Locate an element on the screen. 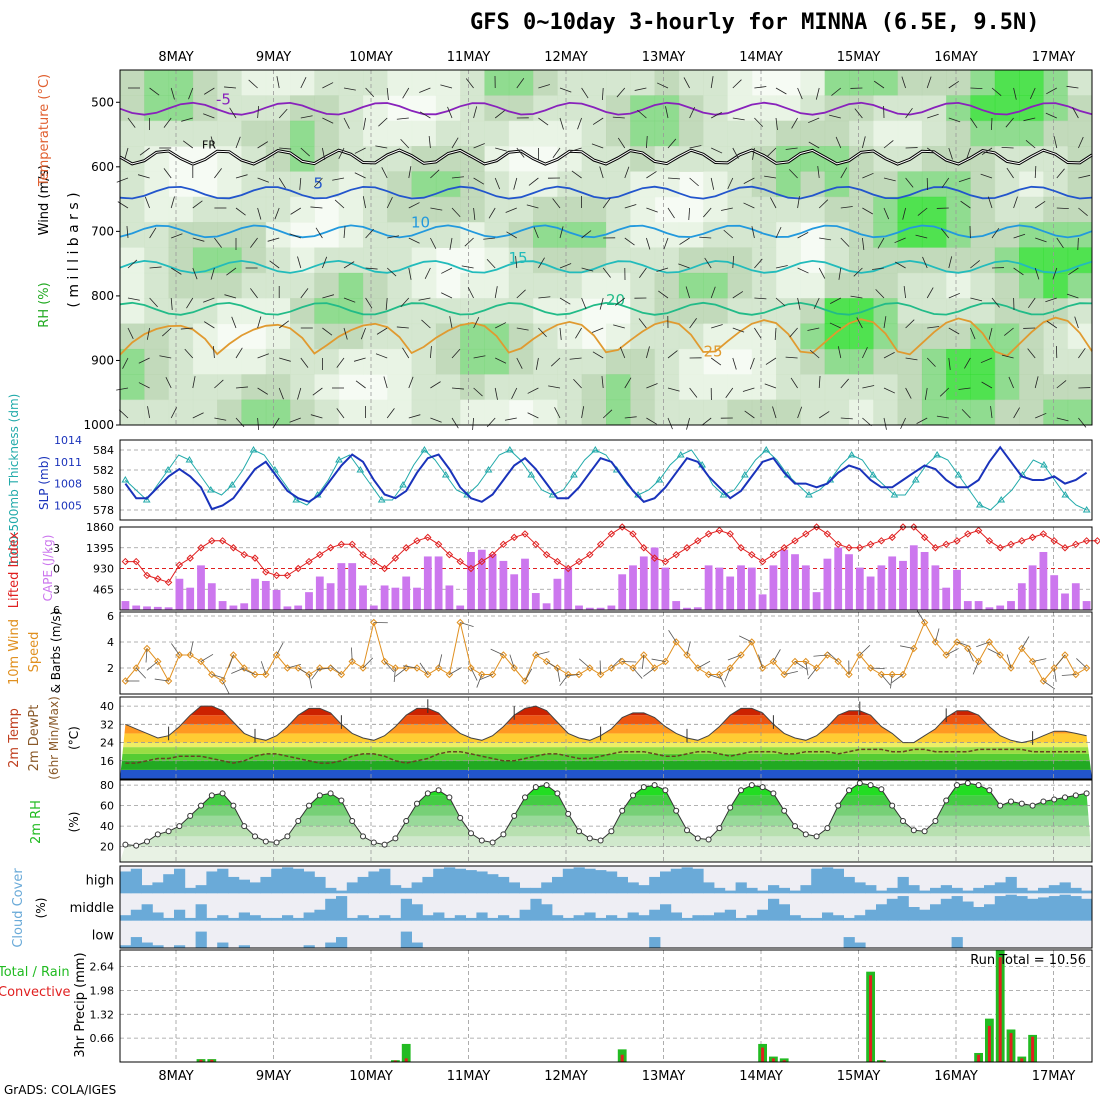 This screenshot has width=1100, height=1100. temperature-contour-label: -5 is located at coordinates (223, 100).